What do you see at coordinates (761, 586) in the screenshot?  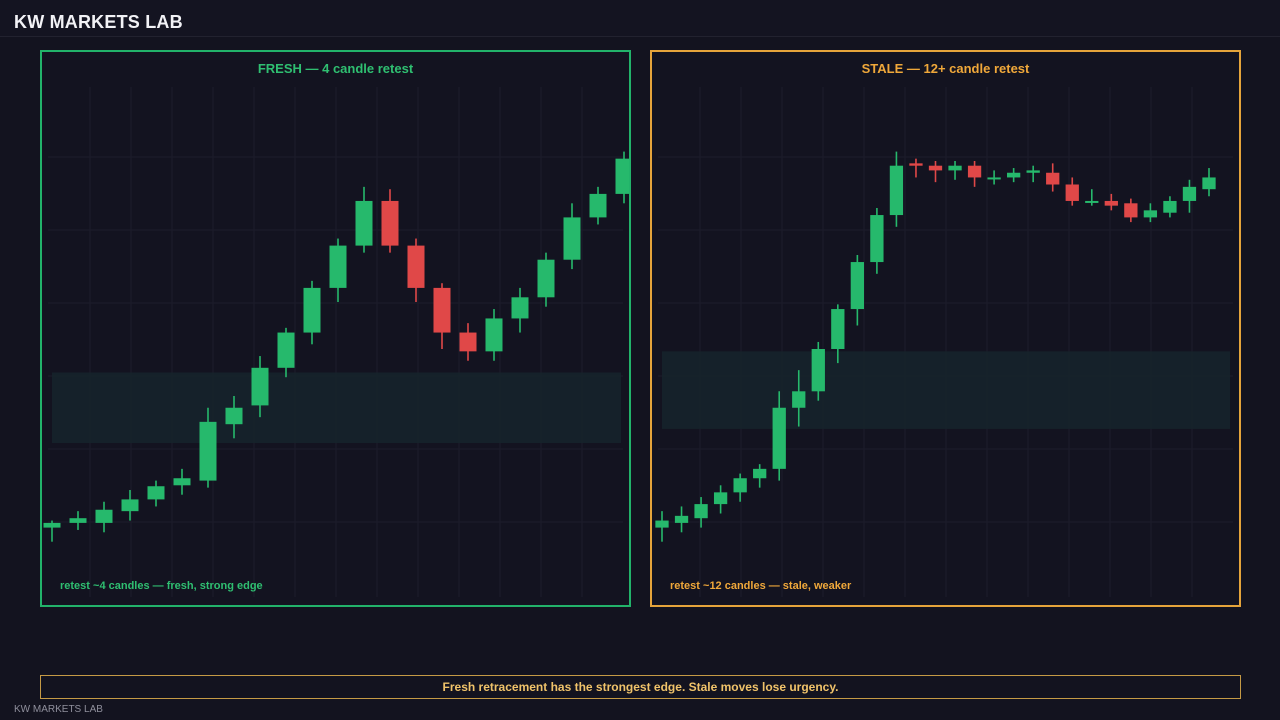 I see `stale-panel-note: retest ~12 candles — stale, weaker` at bounding box center [761, 586].